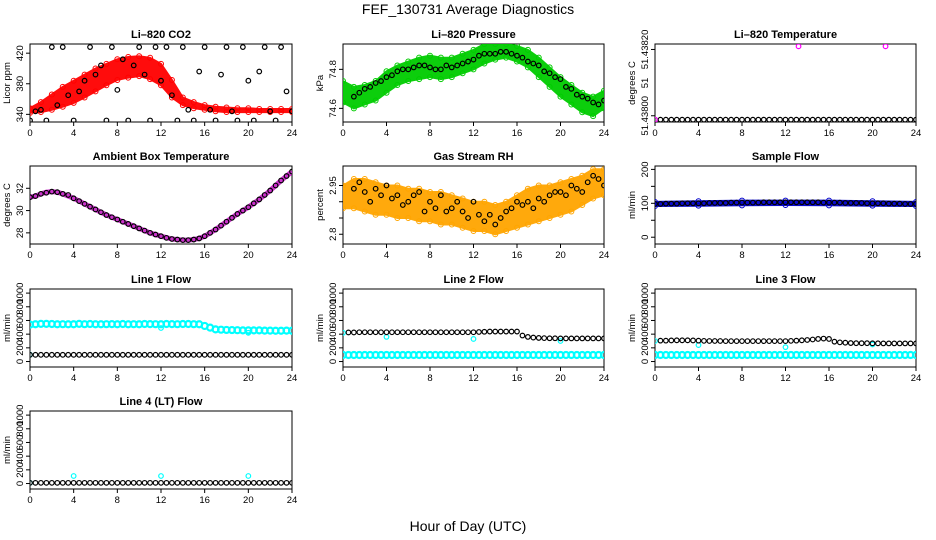 This screenshot has height=540, width=936. Describe the element at coordinates (829, 378) in the screenshot. I see `x-tick-label: 16` at that location.